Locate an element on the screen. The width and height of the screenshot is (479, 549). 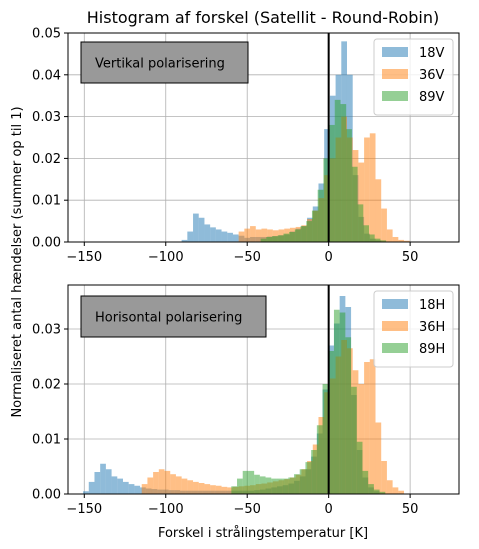
annotation-box is located at coordinates (173, 316).